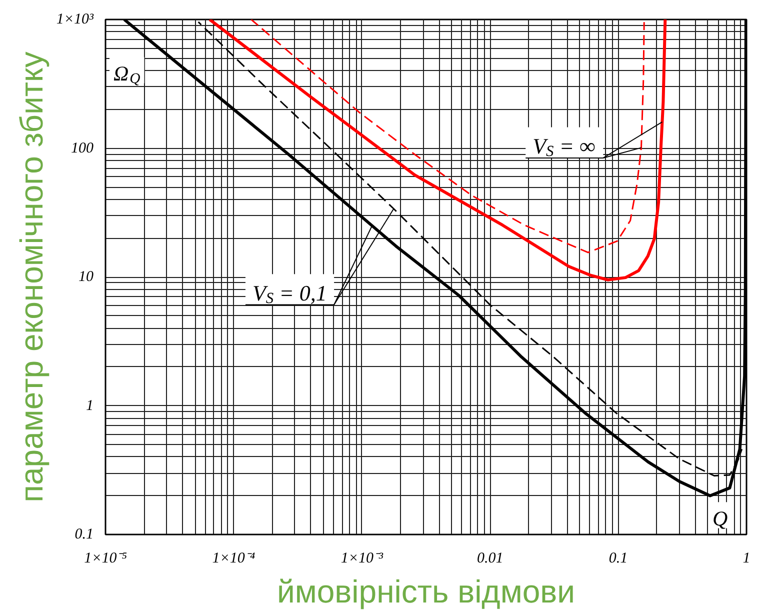  Describe the element at coordinates (82, 148) in the screenshot. I see `y-tick-label: 100` at that location.